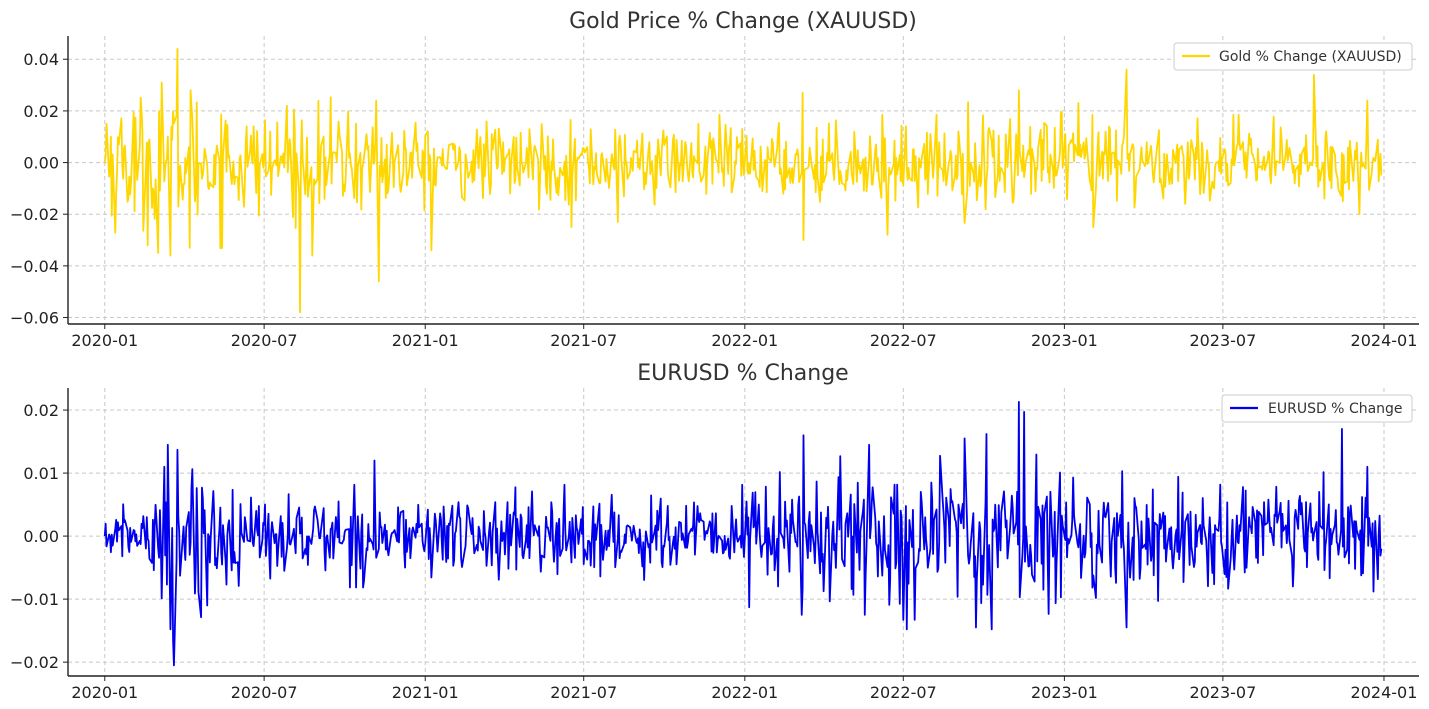  Describe the element at coordinates (743, 21) in the screenshot. I see `chart-title: Gold Price % Change (XAUUSD)` at that location.